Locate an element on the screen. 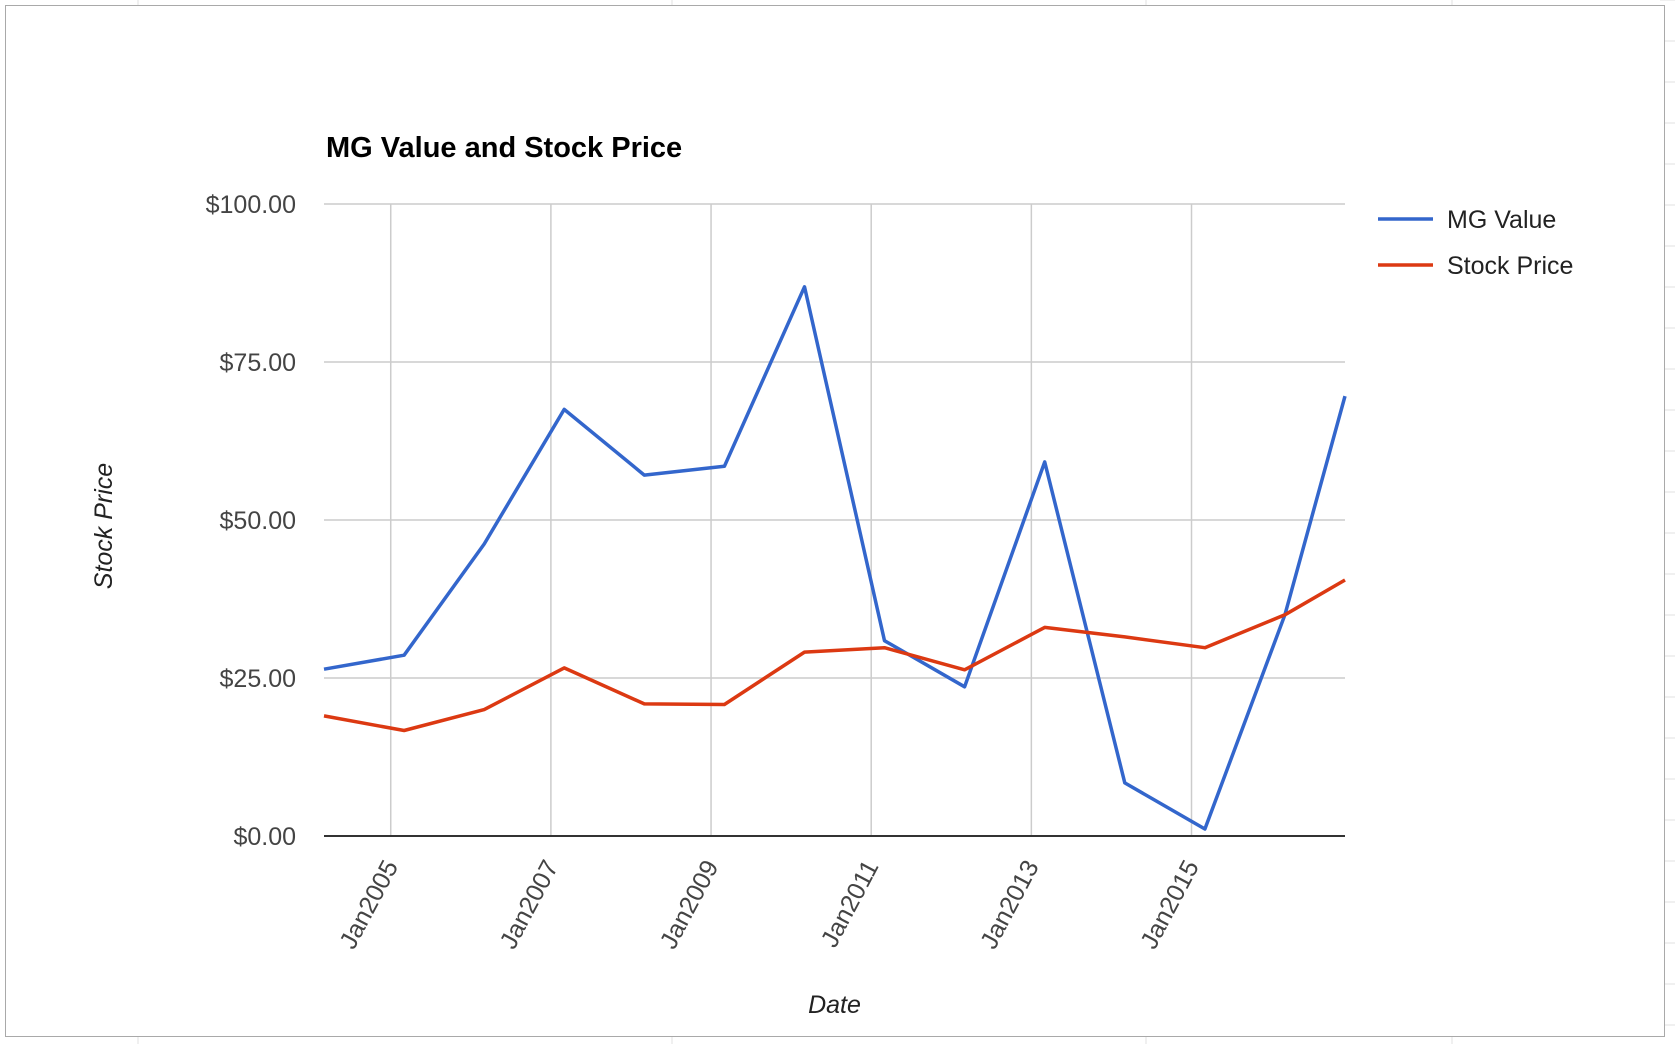 The image size is (1675, 1044). legend: MG Value Stock Price is located at coordinates (1475, 243).